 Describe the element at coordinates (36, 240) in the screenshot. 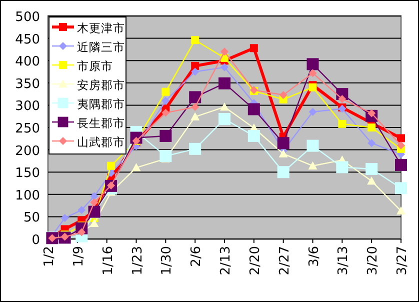

I see `y-tick-label: 0` at that location.